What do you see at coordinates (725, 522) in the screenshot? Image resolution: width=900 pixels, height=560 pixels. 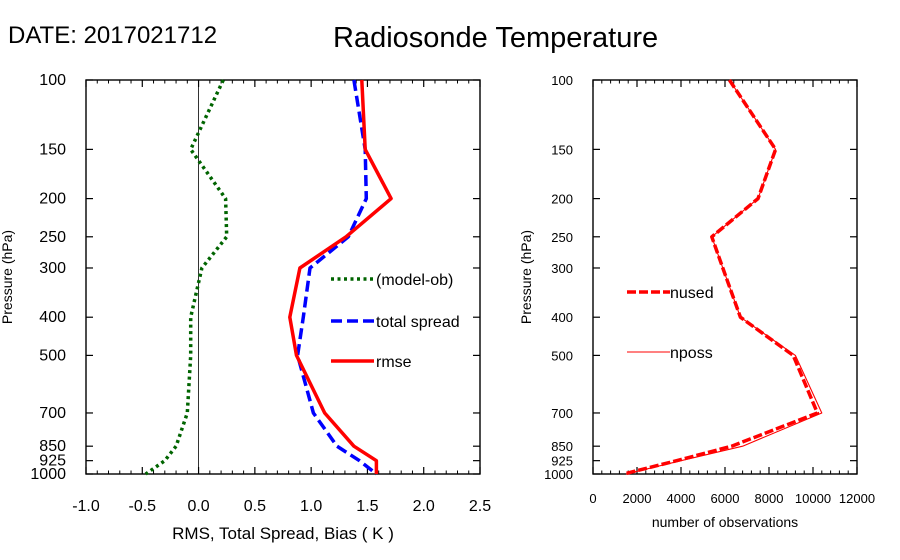 I see `x-axis-label: number of observations` at bounding box center [725, 522].